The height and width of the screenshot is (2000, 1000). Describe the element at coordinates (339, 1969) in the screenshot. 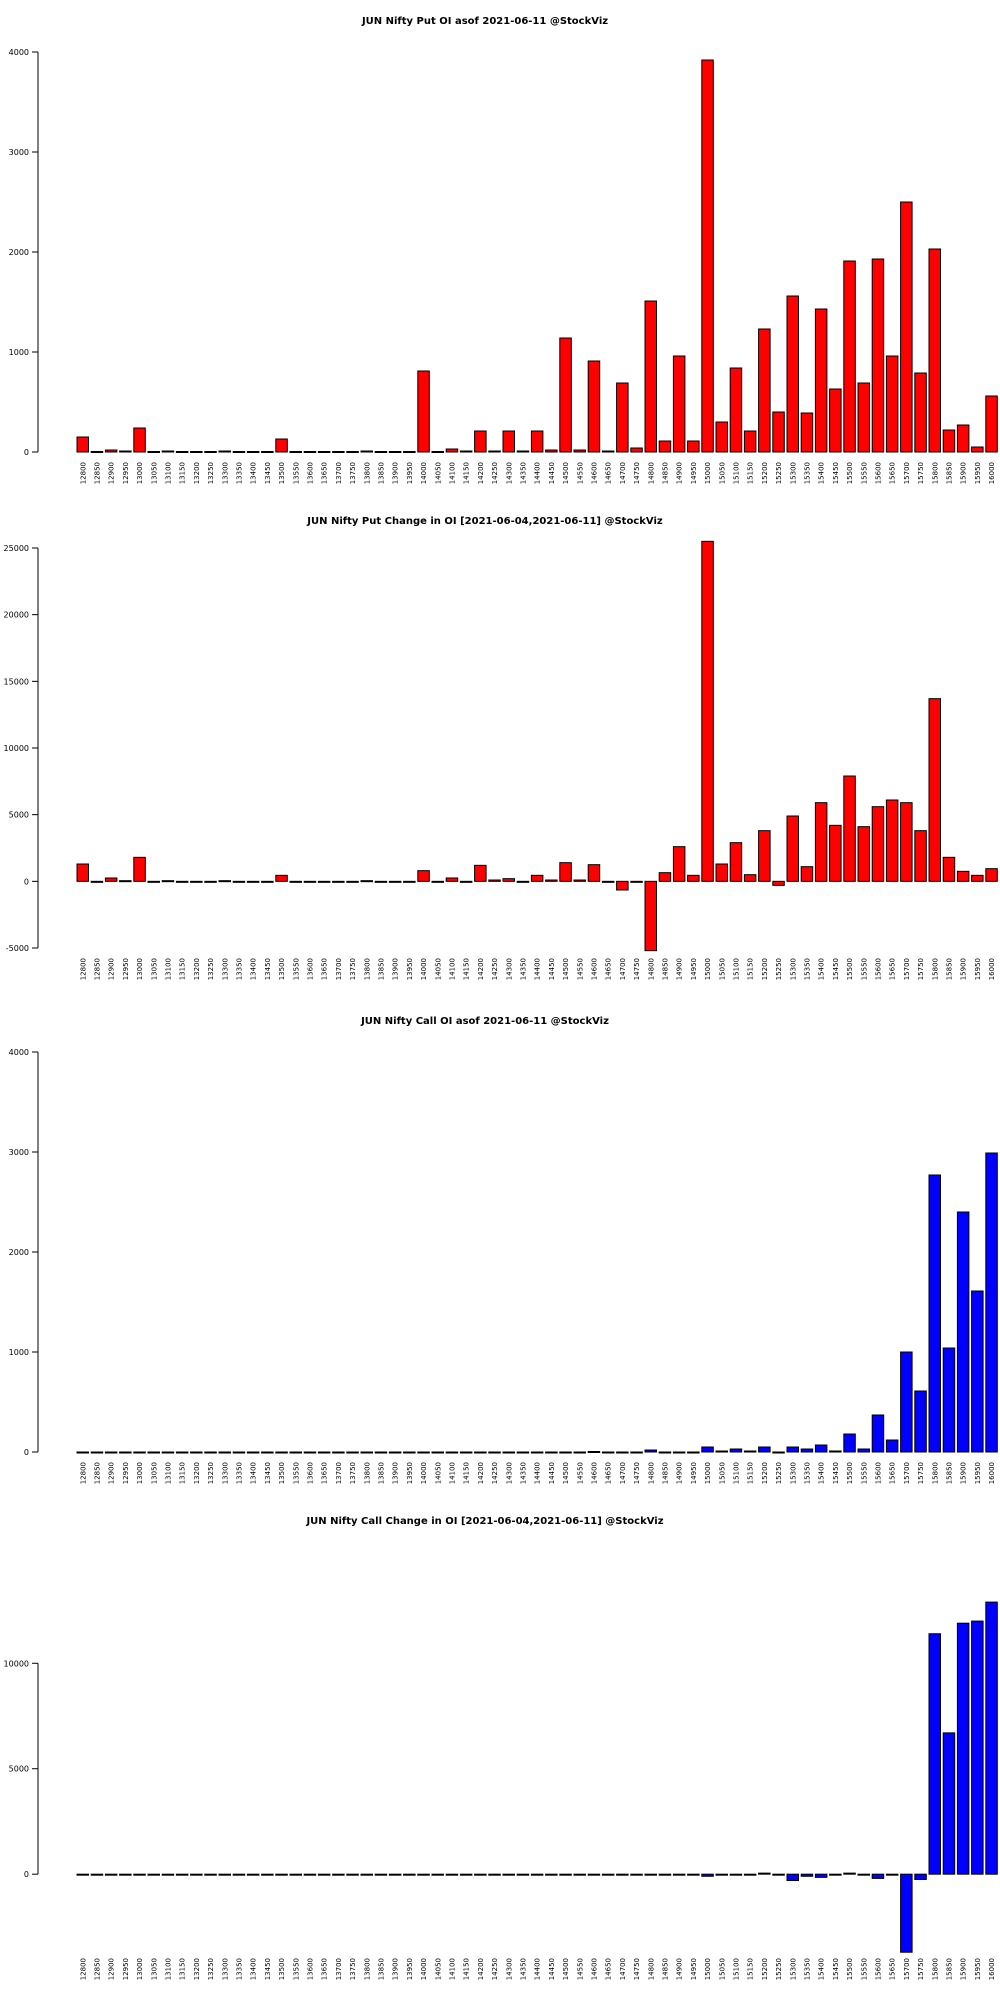

I see `x-tick-label: 13700` at that location.